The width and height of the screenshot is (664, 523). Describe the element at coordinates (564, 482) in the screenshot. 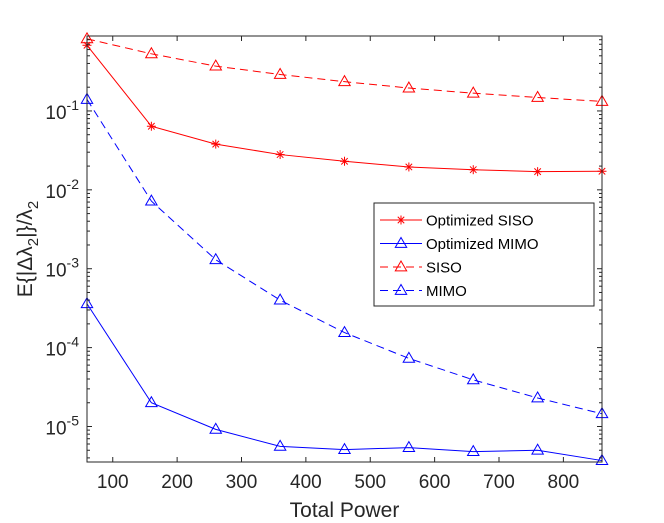

I see `x-tick-label: 800` at that location.